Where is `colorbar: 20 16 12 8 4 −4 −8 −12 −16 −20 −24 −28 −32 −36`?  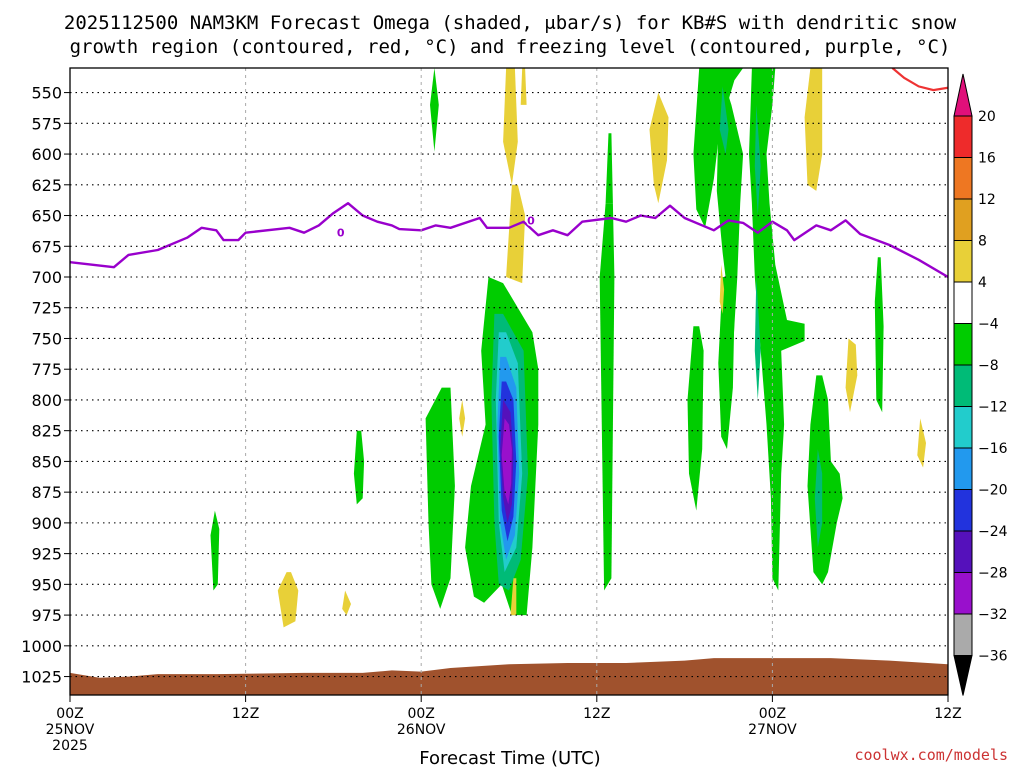 colorbar: 20 16 12 8 4 −4 −8 −12 −16 −20 −24 −28 −32 −36 is located at coordinates (980, 384).